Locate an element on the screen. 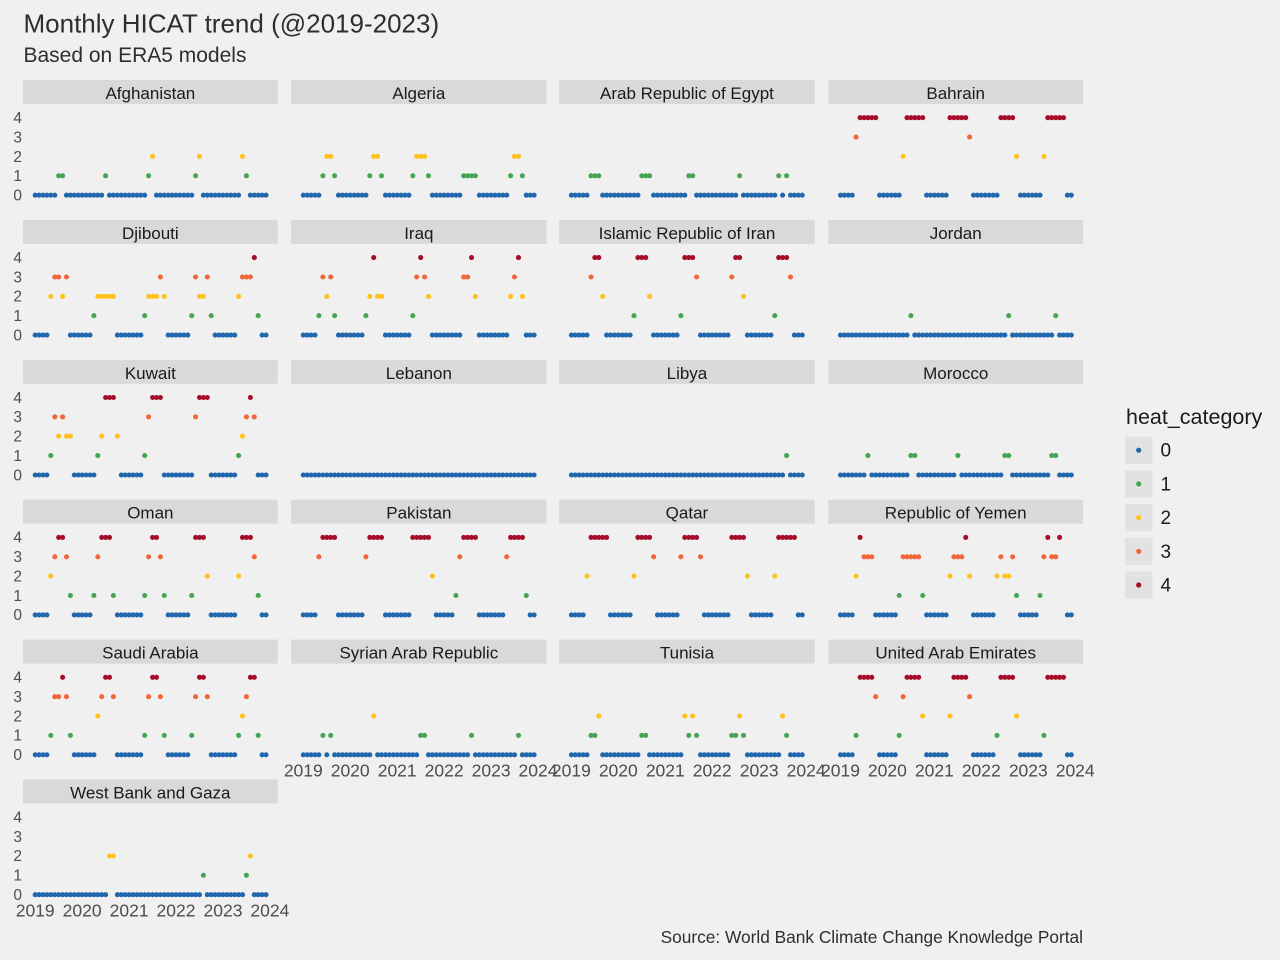  svg-text:Monthly HICAT trend (@2019-202: Monthly HICAT trend (@2019-2023) is located at coordinates (232, 24).